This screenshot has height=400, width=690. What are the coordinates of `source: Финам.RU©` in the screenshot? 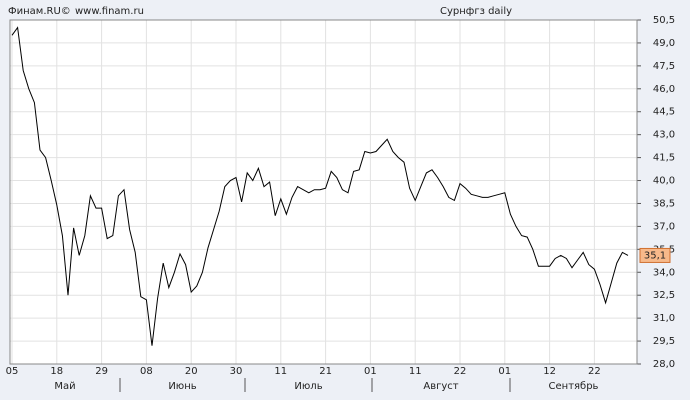 It's located at (39, 11).